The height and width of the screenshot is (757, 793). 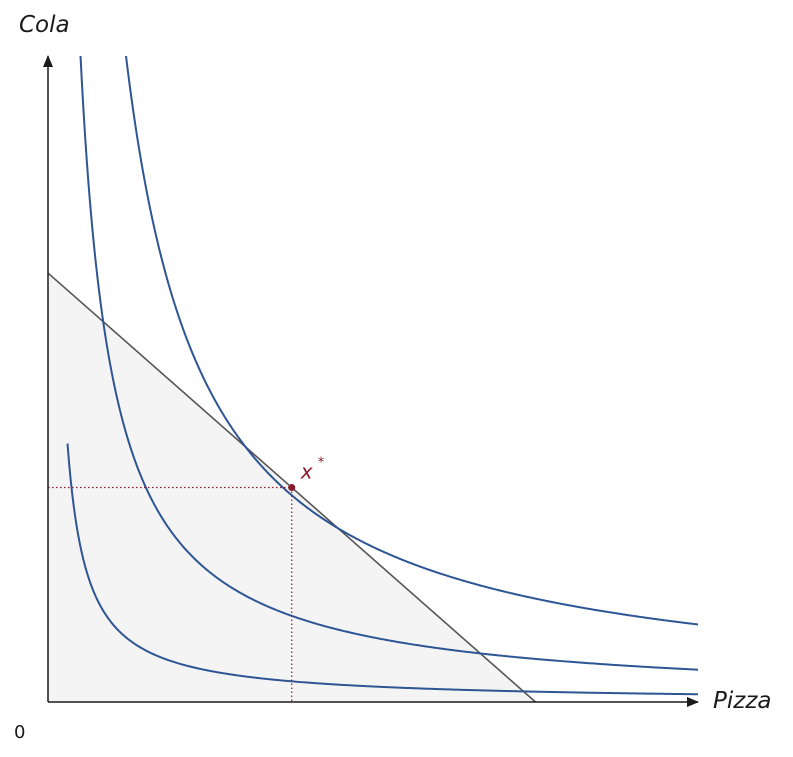 I want to click on x-axis-label: Pizza, so click(x=742, y=701).